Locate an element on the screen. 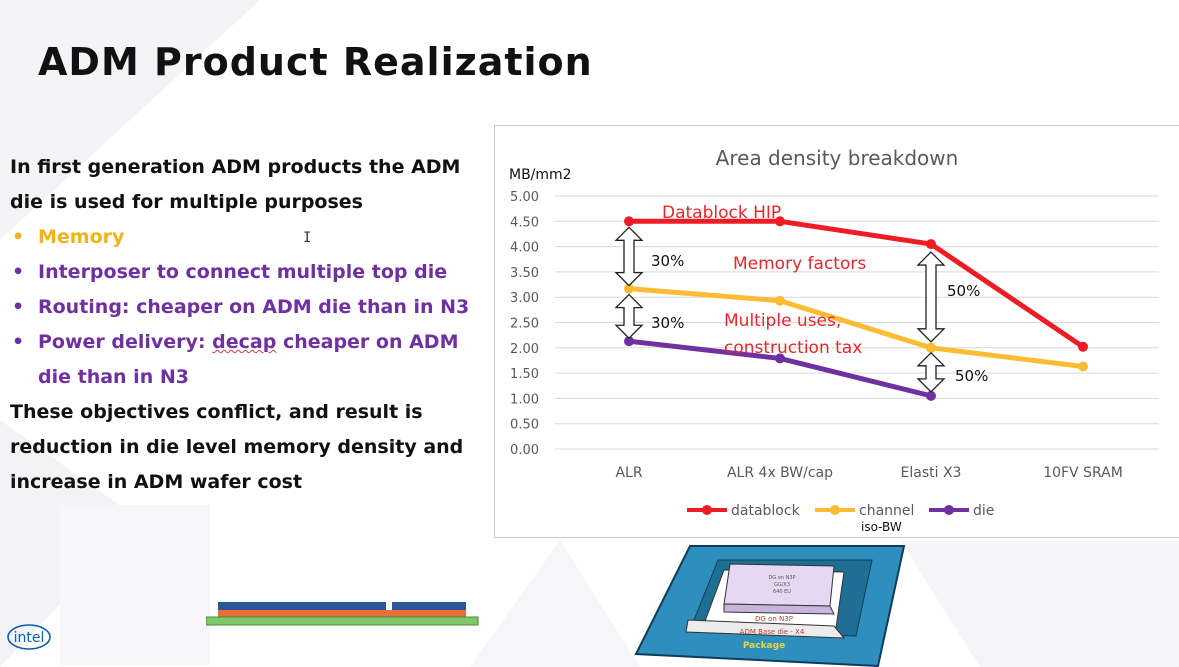 Image resolution: width=1179 pixels, height=667 pixels. bullet-power-delivery: • Power delivery: decap cheaper on ADM is located at coordinates (250, 342).